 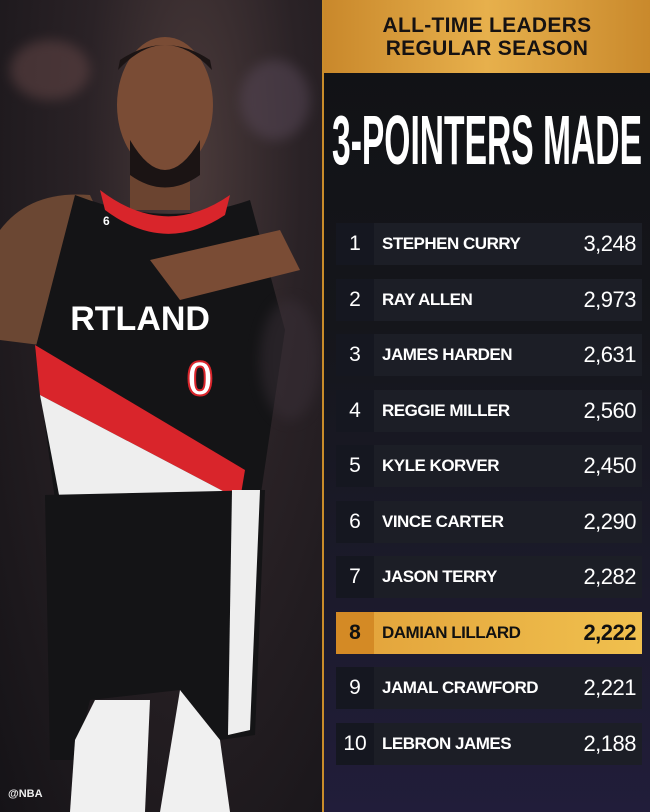 I want to click on jersey-text: RTLAND, so click(x=140, y=319).